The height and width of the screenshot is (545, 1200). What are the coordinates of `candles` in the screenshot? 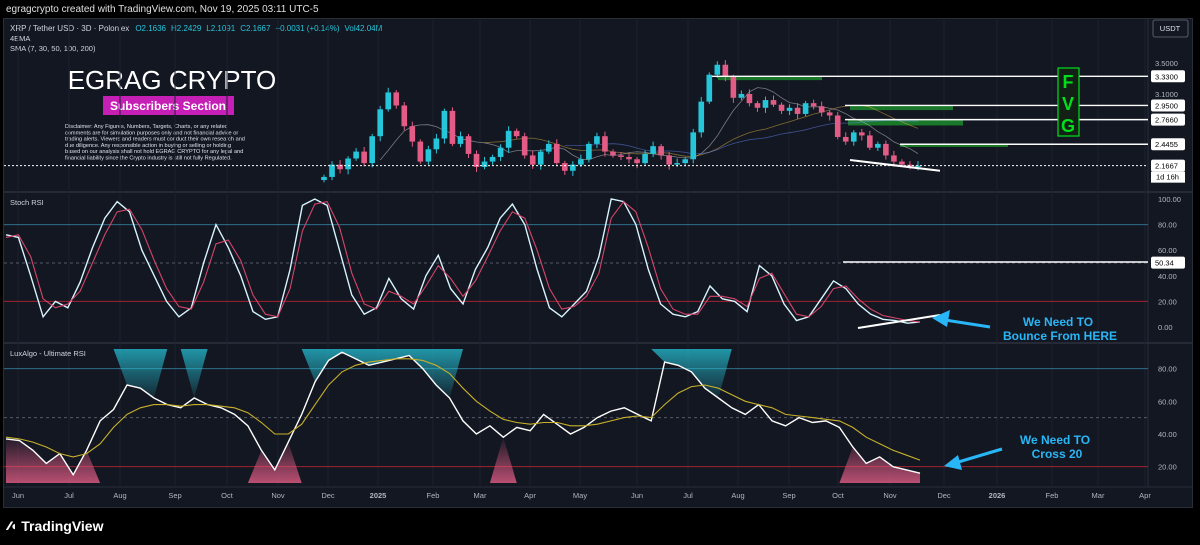 It's located at (621, 121).